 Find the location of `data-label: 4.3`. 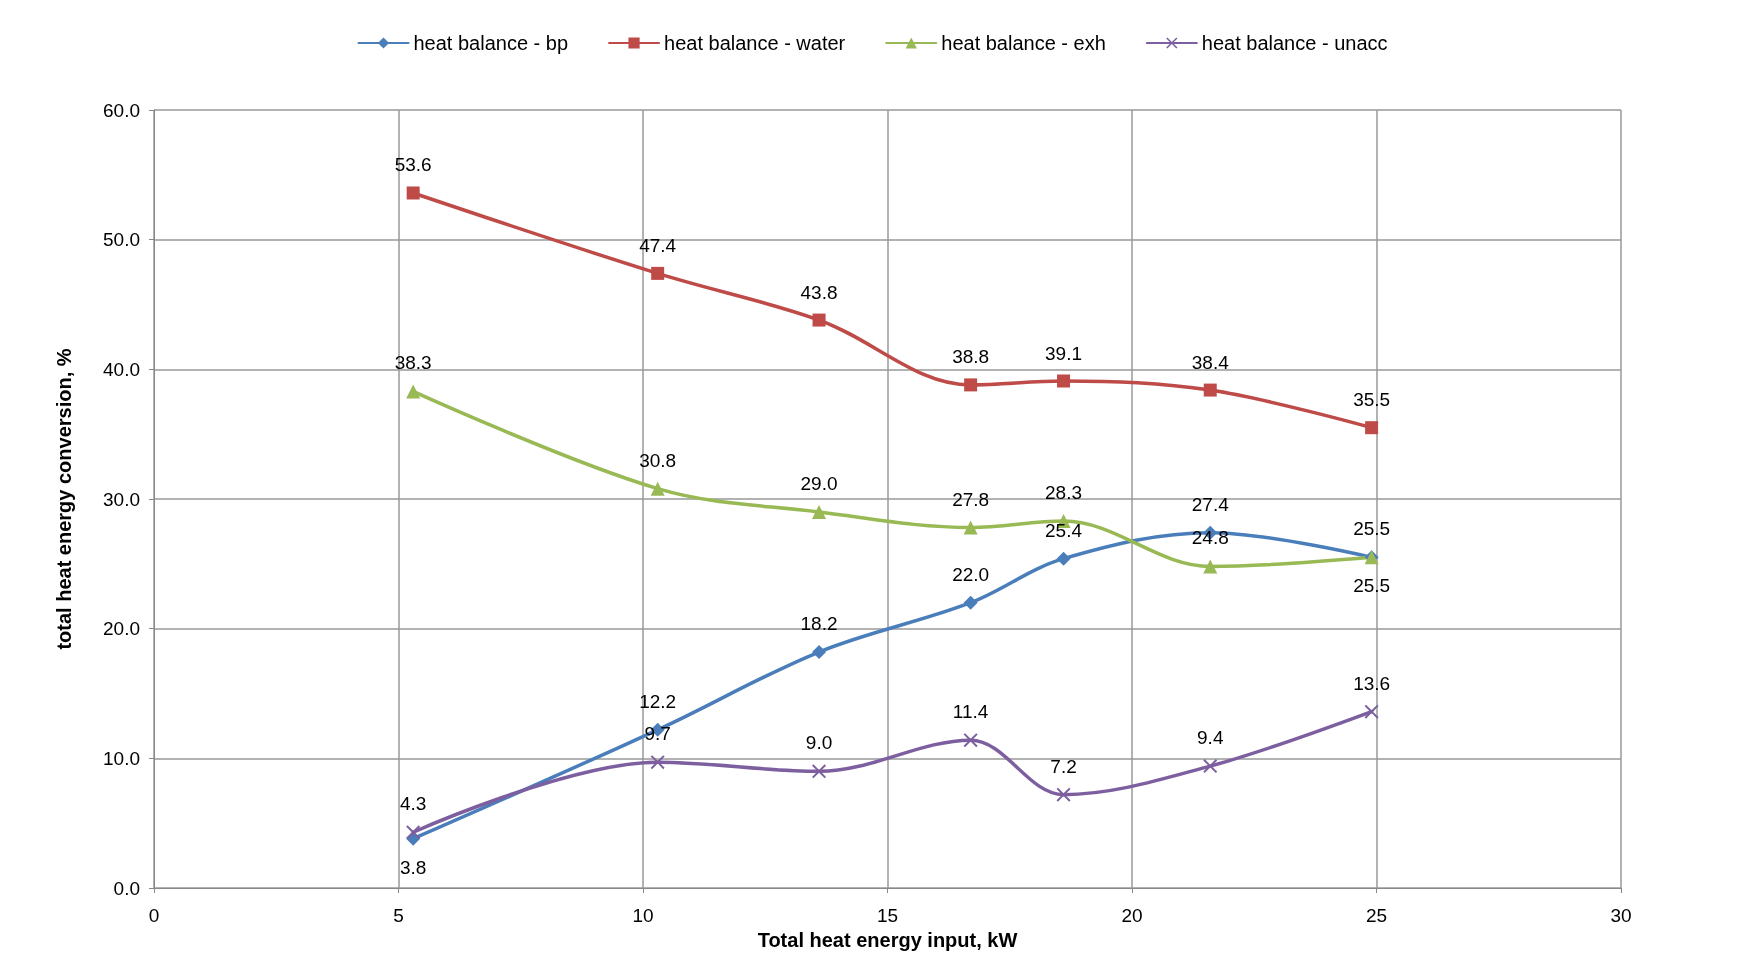

data-label: 4.3 is located at coordinates (413, 804).